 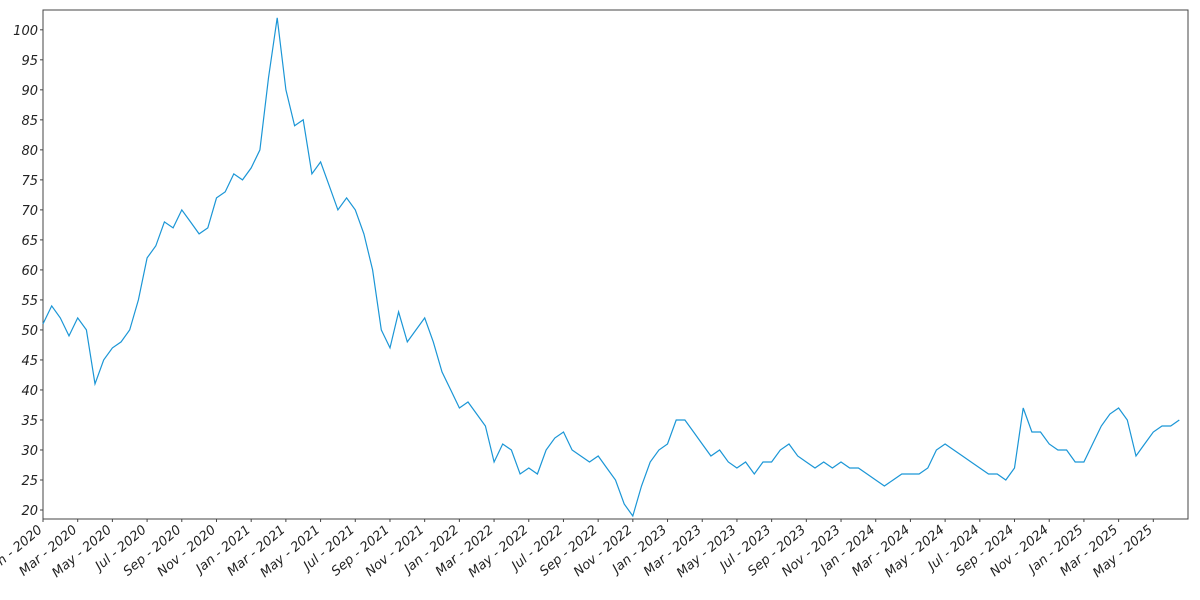 I want to click on y-tick-label: 70, so click(x=29, y=211).